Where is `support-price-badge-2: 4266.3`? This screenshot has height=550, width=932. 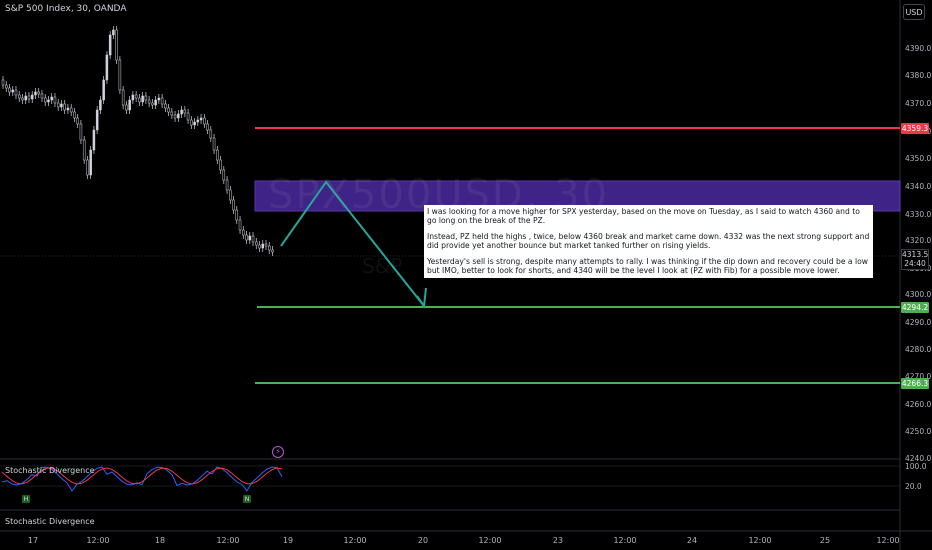
support-price-badge-2: 4266.3 is located at coordinates (915, 383).